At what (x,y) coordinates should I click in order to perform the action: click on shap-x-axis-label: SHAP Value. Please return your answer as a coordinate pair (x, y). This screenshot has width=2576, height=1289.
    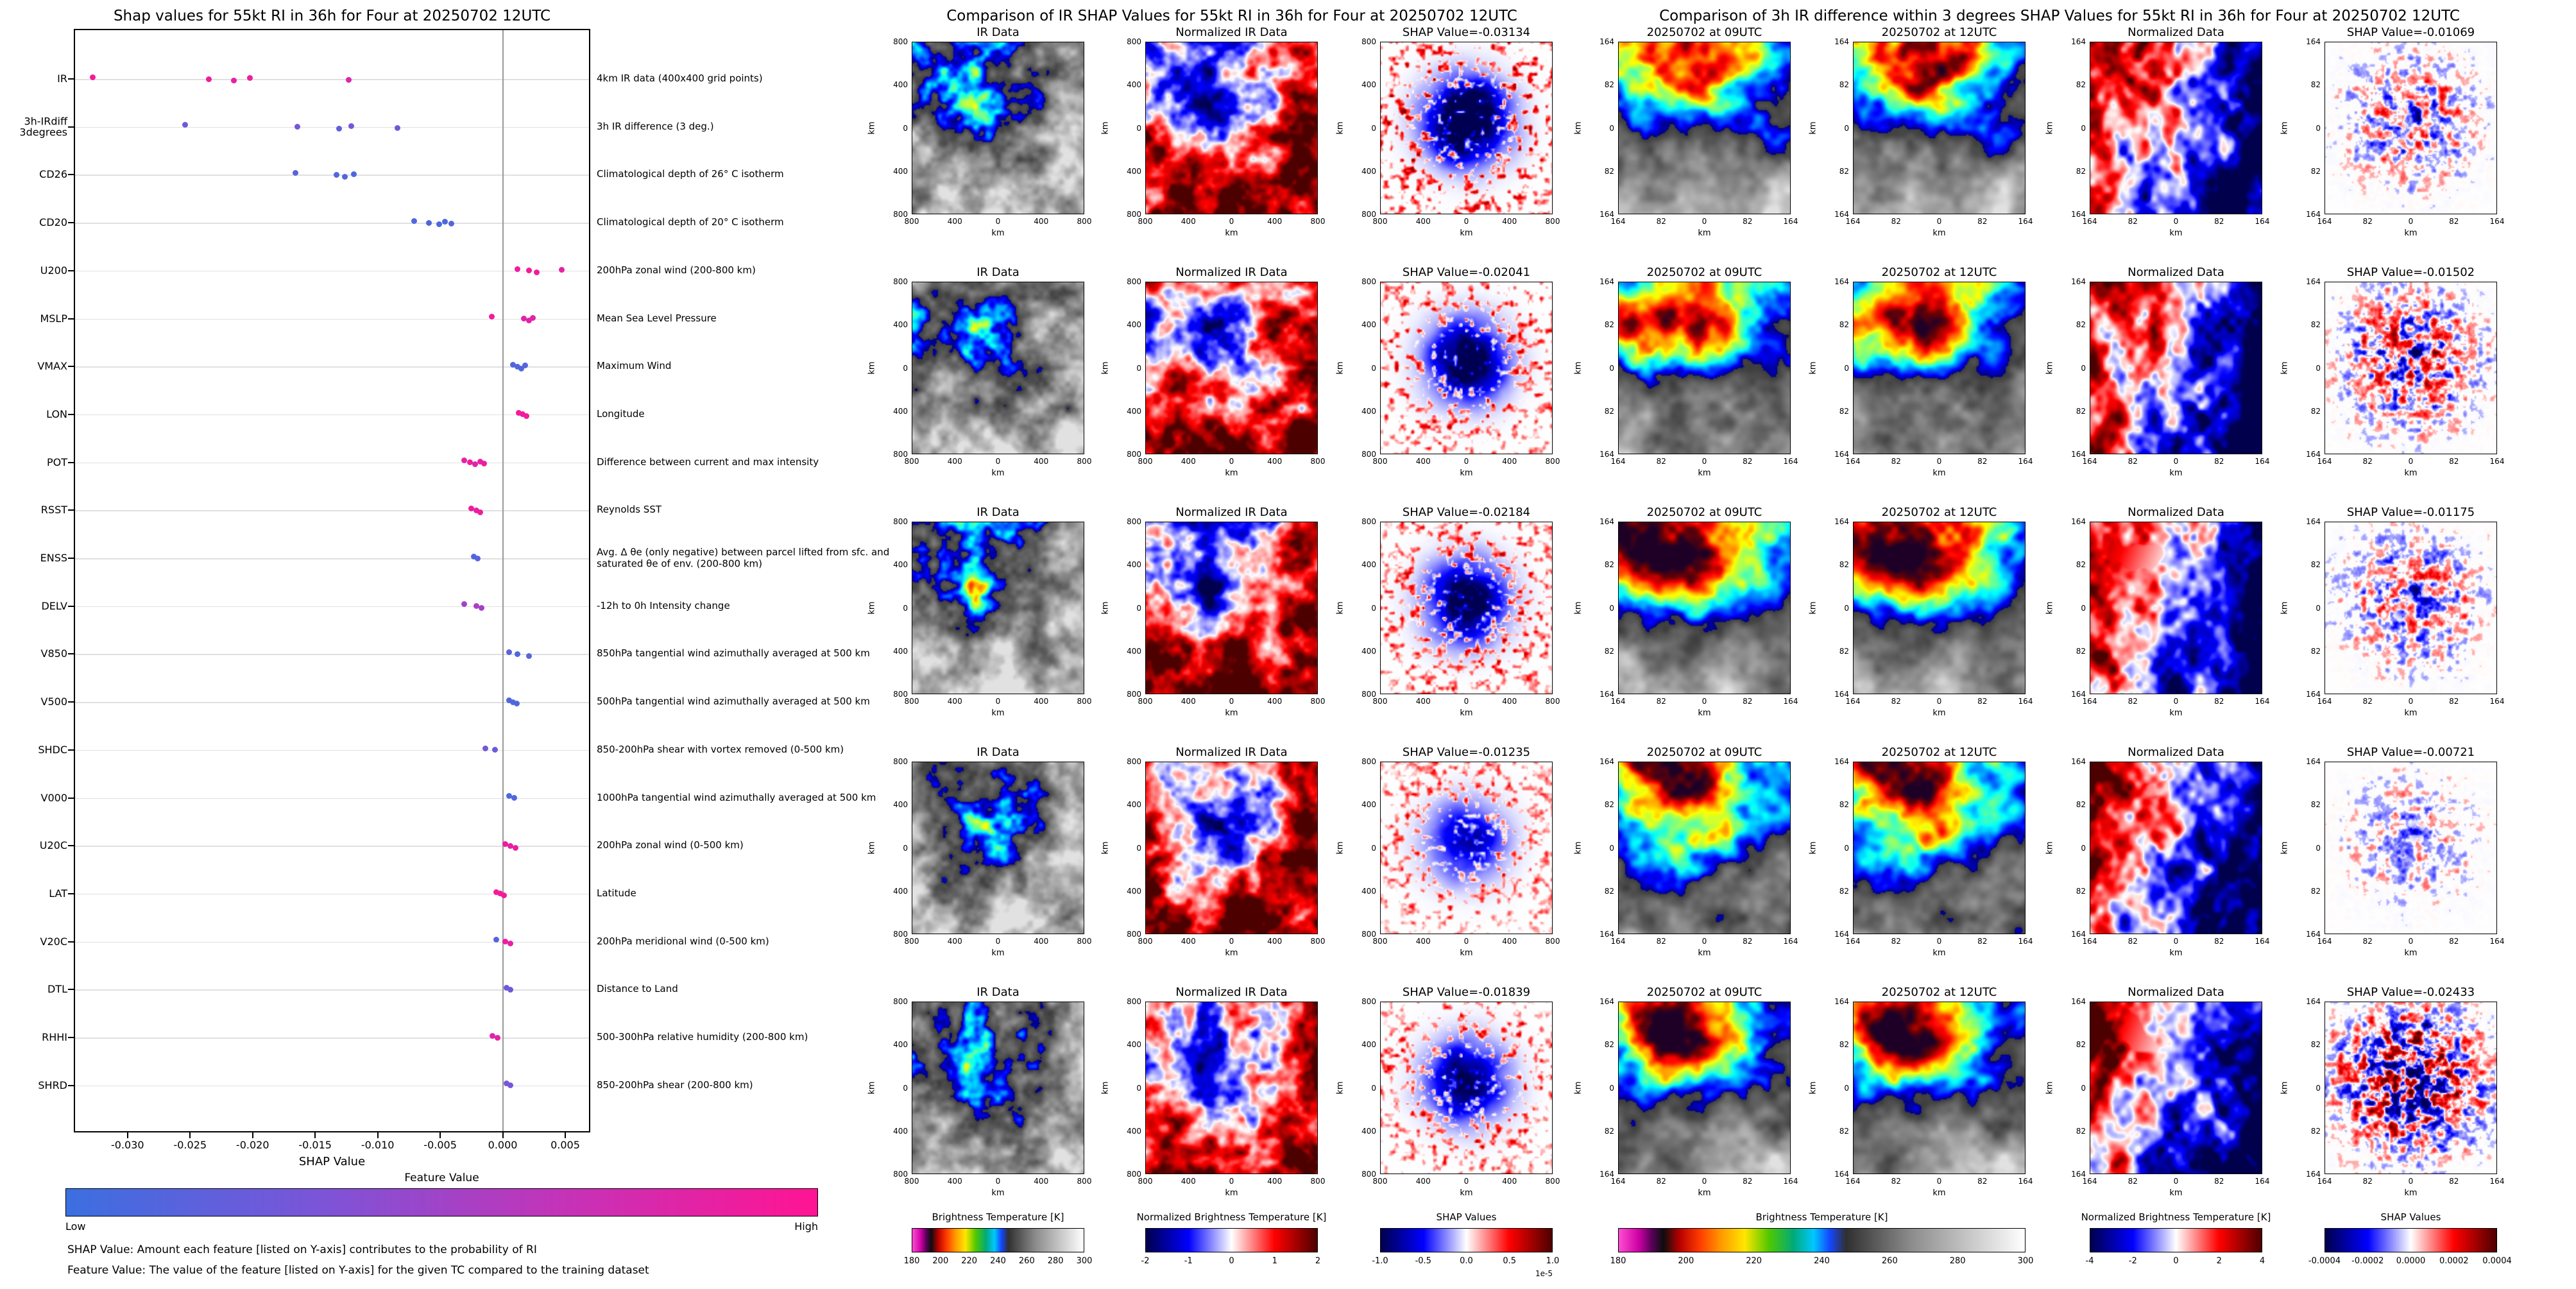
    Looking at the image, I should click on (332, 1161).